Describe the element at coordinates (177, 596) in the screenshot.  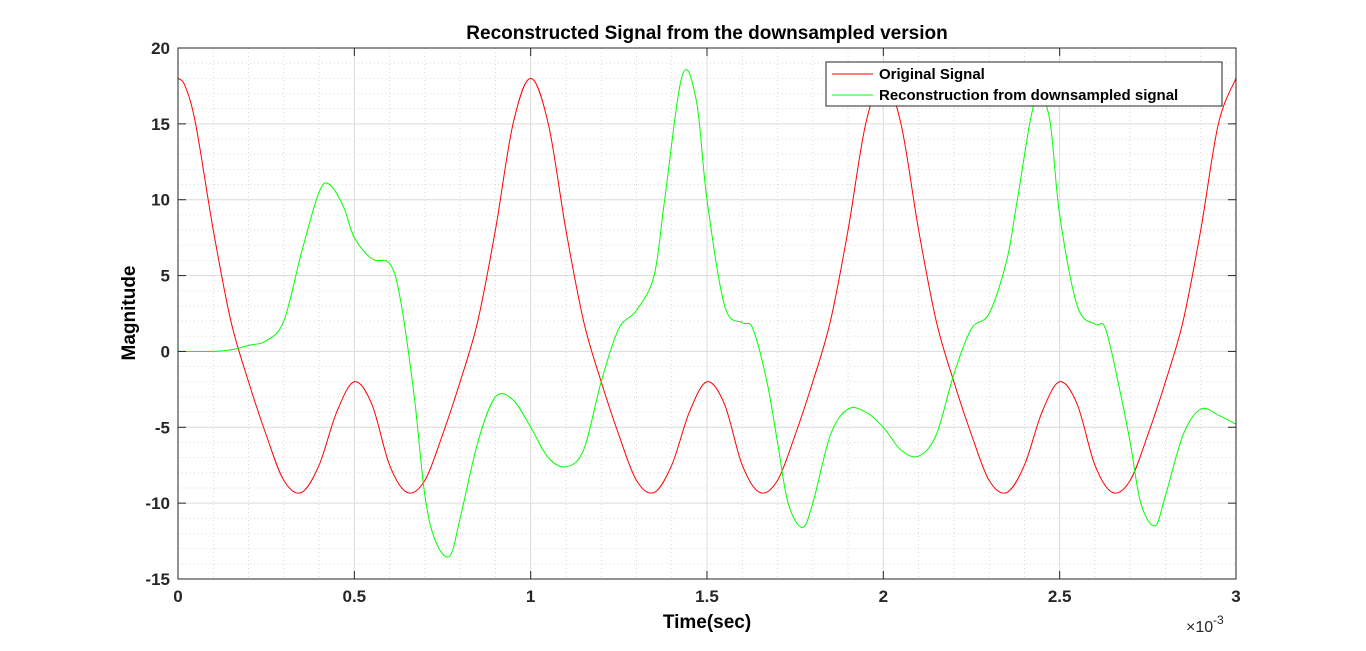
I see `x-tick-label: 0` at that location.